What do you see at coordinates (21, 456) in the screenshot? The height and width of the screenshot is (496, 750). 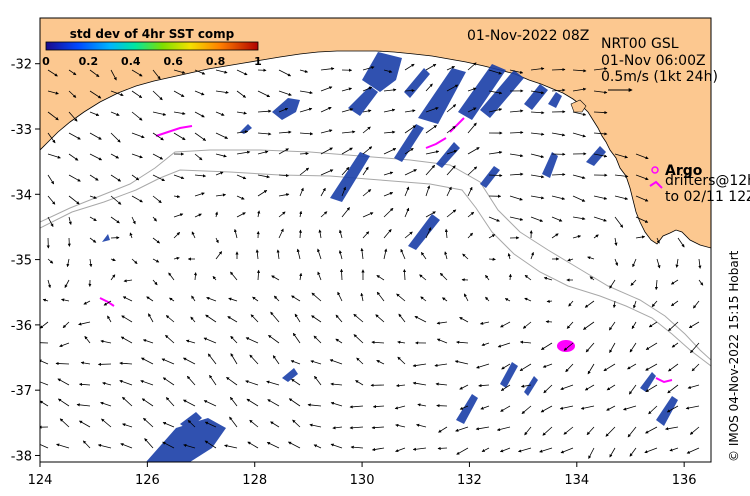 I see `y-tick-label: -38` at bounding box center [21, 456].